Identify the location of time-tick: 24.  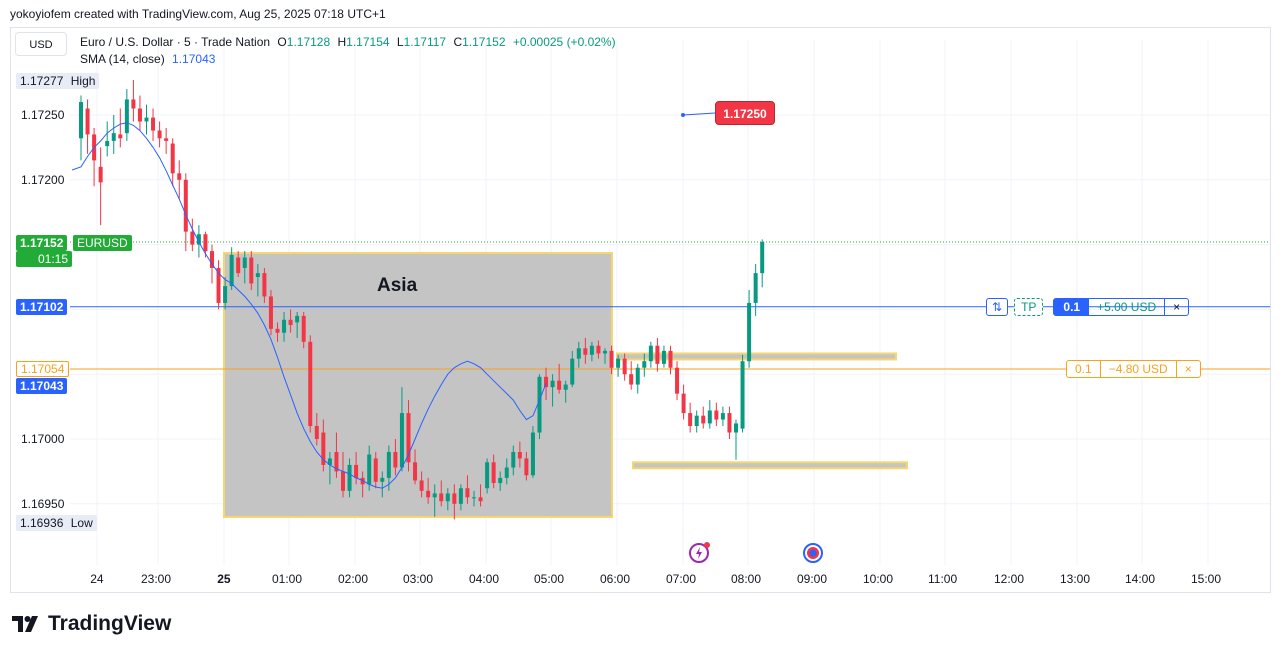
(97, 579).